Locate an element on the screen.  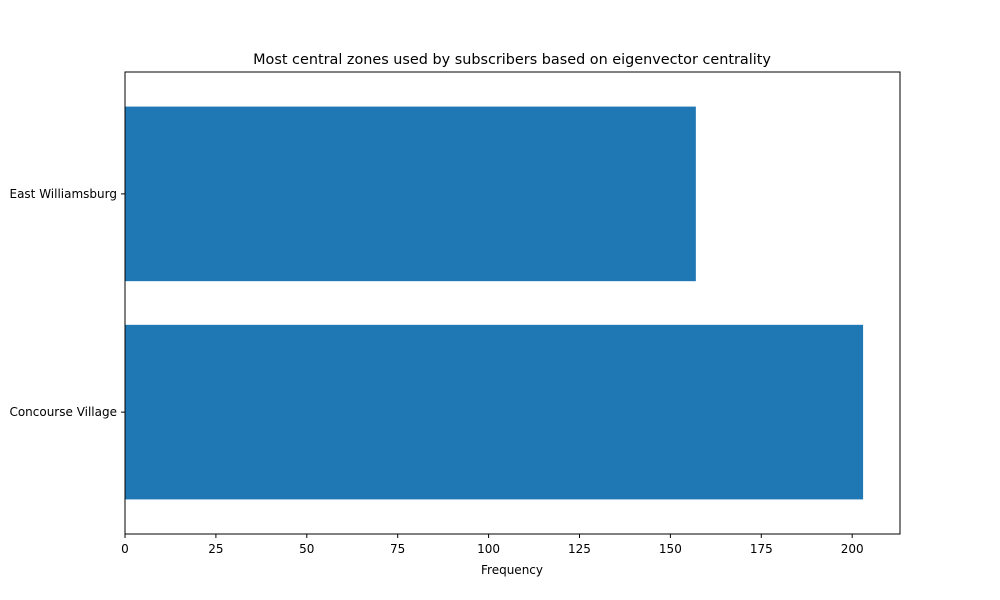
y-axis-ticks: Concourse Village East Williamsburg is located at coordinates (67, 303).